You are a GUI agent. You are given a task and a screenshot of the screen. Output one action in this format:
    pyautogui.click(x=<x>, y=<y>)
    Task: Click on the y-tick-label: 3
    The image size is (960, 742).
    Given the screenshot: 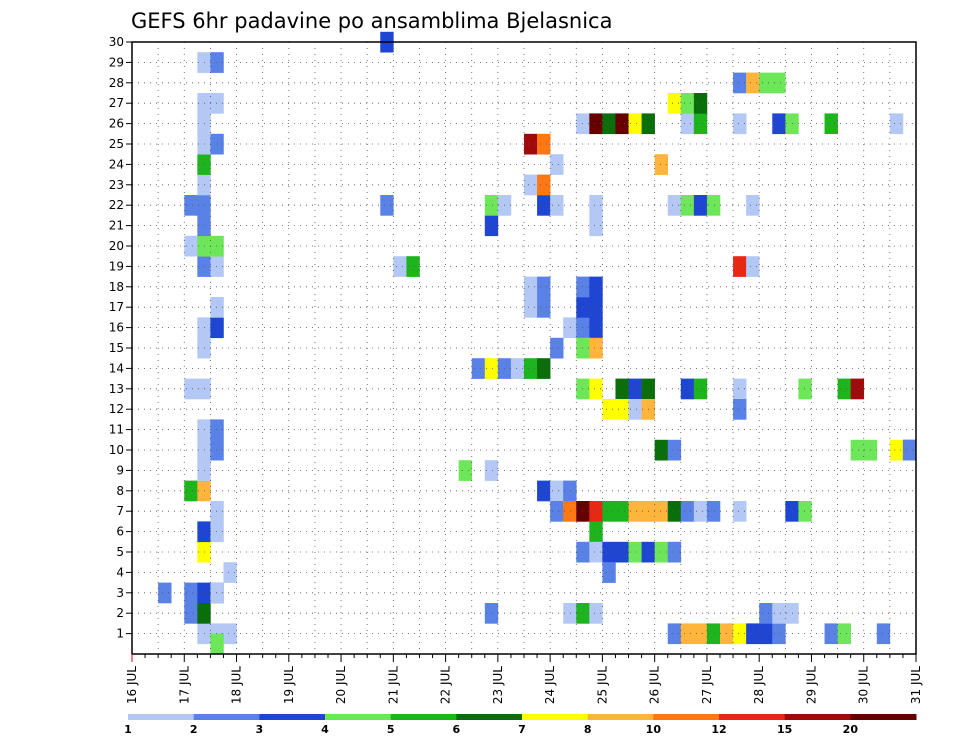 What is the action you would take?
    pyautogui.click(x=120, y=593)
    